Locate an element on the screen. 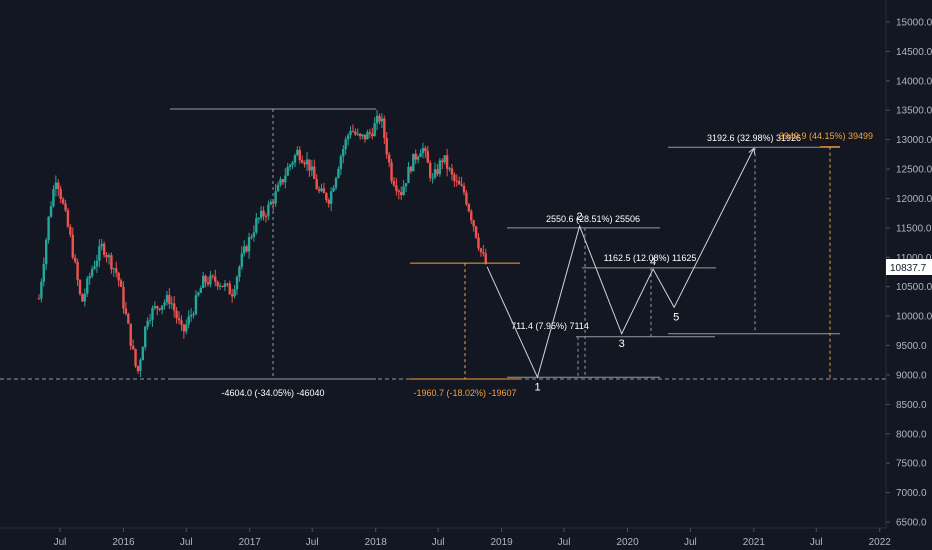  measure-label: -4604.0 (-34.05%) -46040 is located at coordinates (272, 393).